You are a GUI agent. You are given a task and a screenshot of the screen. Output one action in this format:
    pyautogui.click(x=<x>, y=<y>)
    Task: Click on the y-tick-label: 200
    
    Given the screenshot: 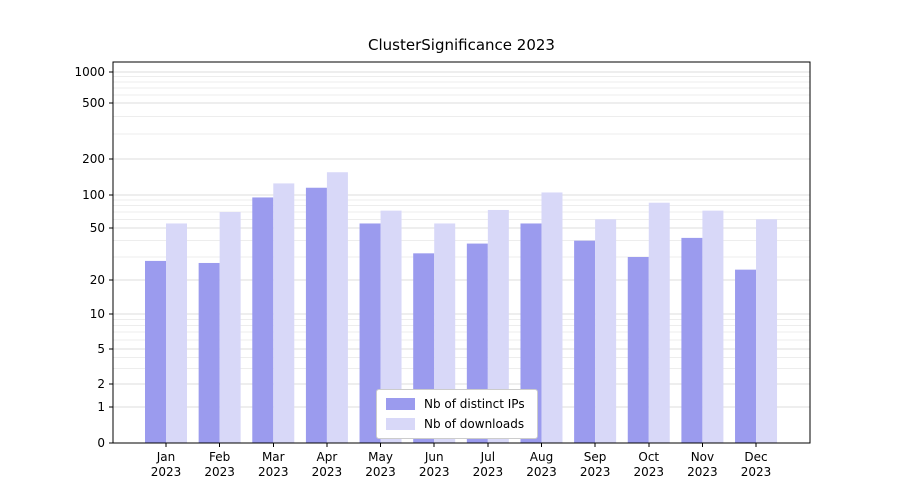 What is the action you would take?
    pyautogui.click(x=93, y=159)
    